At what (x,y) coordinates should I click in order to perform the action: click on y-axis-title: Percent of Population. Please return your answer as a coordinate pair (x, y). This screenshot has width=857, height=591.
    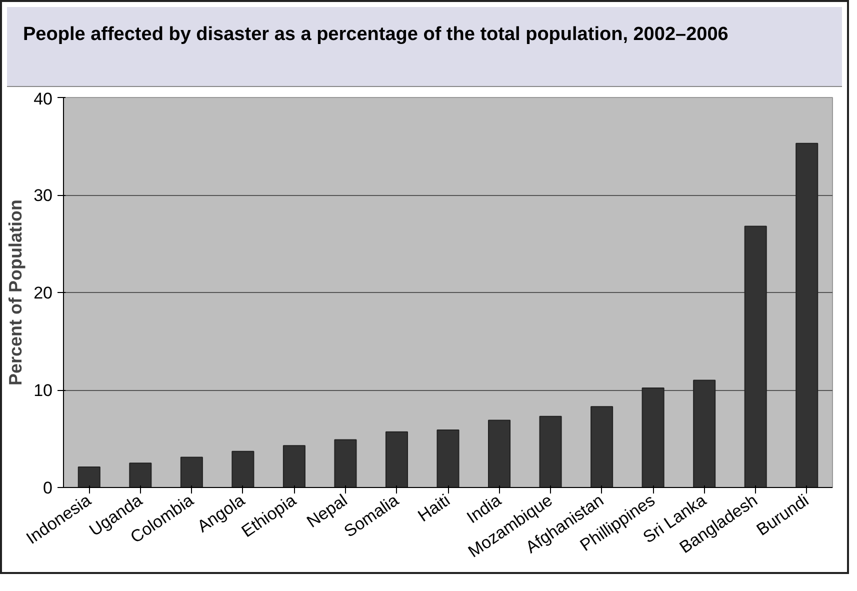
    Looking at the image, I should click on (16, 292).